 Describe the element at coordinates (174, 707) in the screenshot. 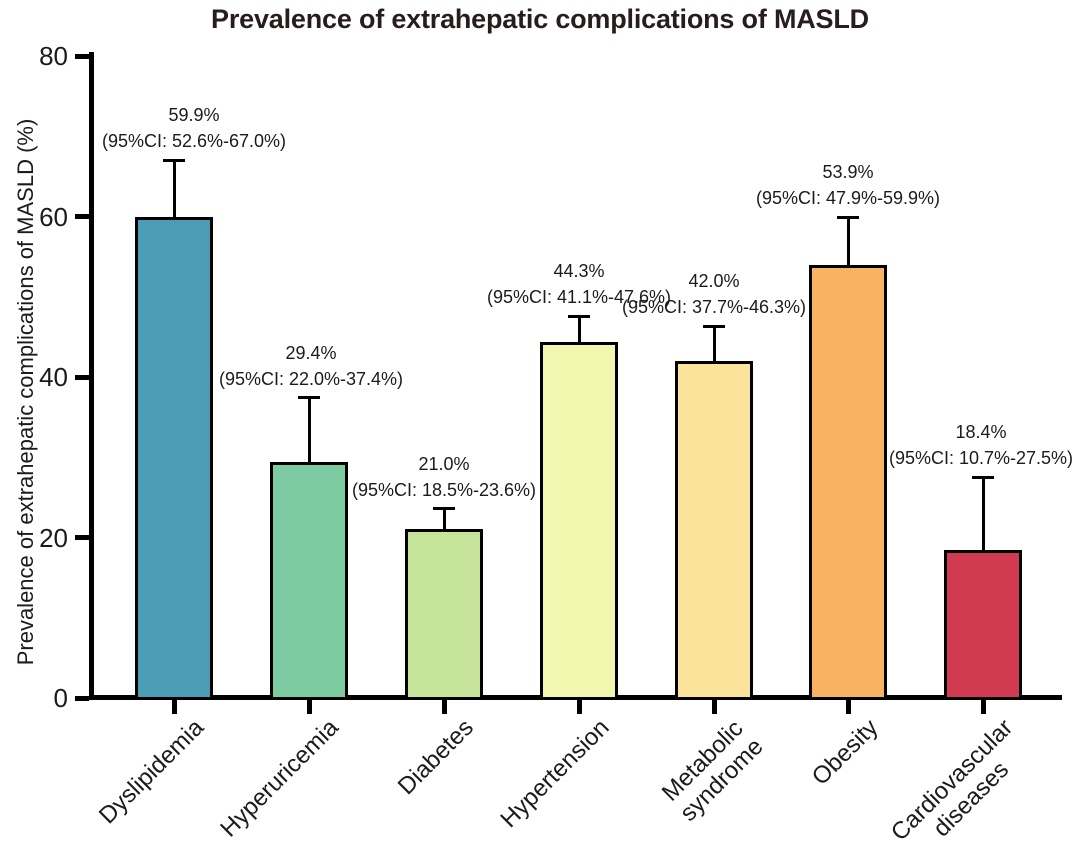

I see `x-tick-mark-dyslipidemia` at that location.